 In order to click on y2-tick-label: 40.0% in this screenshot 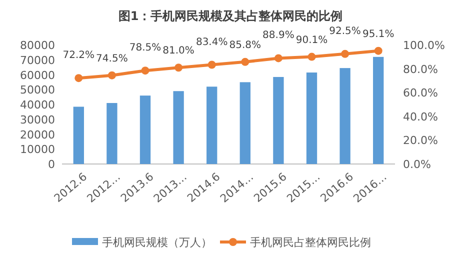, I will do `click(420, 117)`.